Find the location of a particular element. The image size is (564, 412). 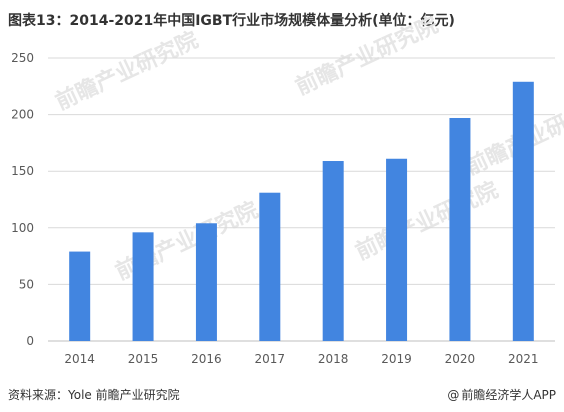

y-tick-label: 100 is located at coordinates (22, 228).